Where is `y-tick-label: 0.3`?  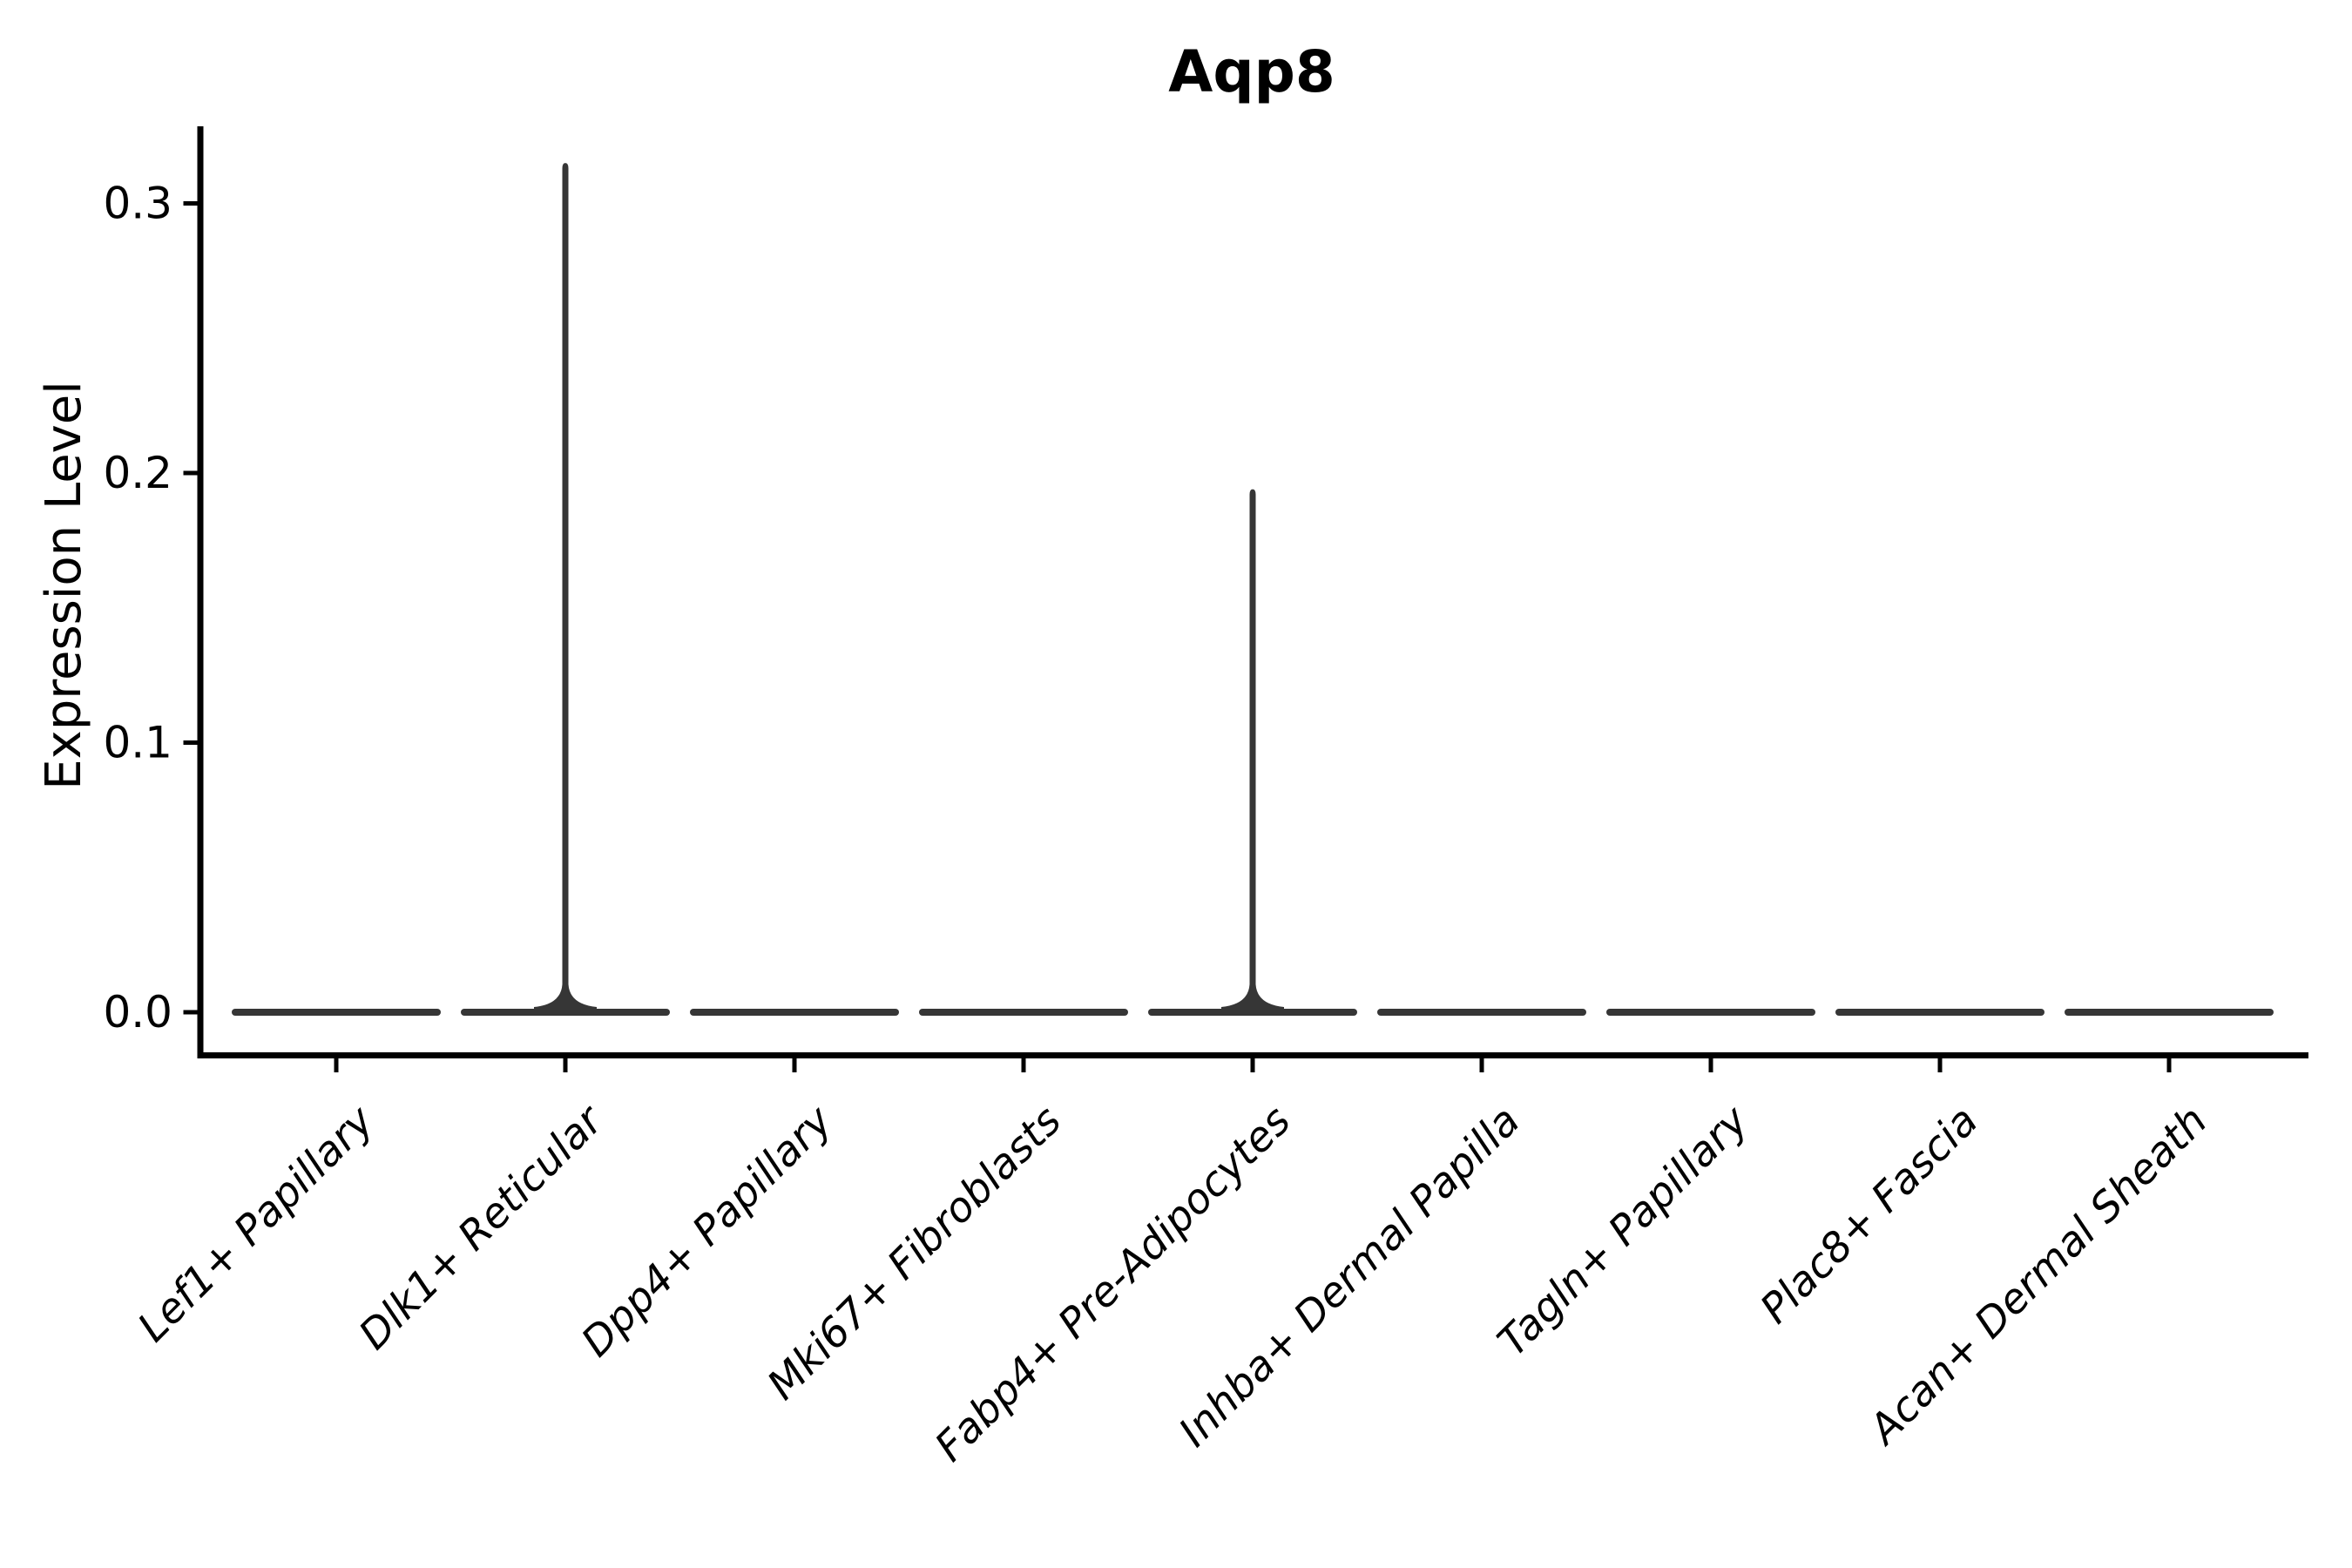 y-tick-label: 0.3 is located at coordinates (137, 204).